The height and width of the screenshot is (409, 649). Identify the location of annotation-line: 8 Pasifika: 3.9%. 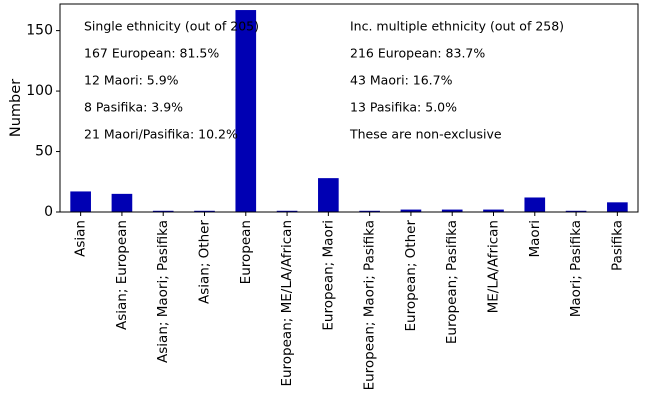
(133, 107).